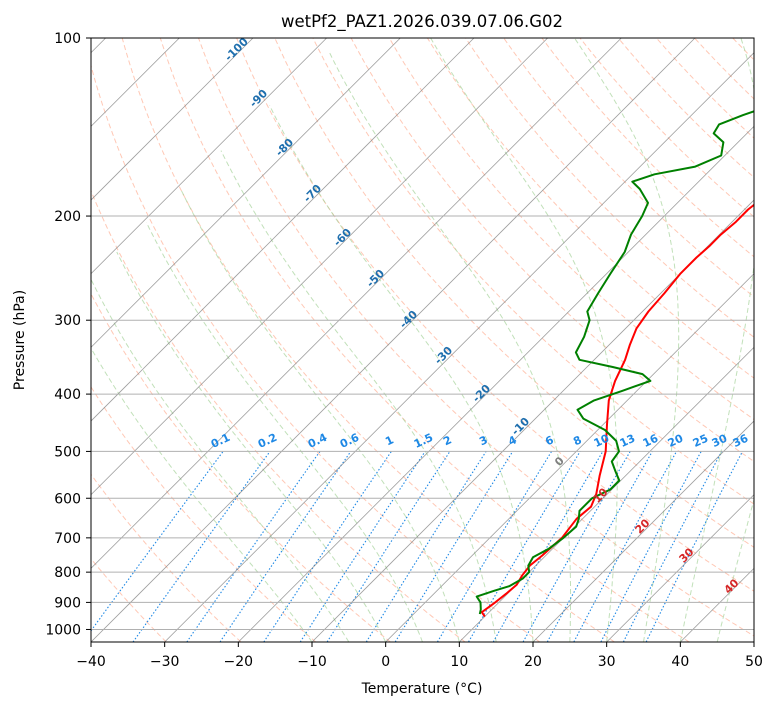 The height and width of the screenshot is (708, 775). Describe the element at coordinates (481, 393) in the screenshot. I see `moist-adiabat-label: -20` at that location.